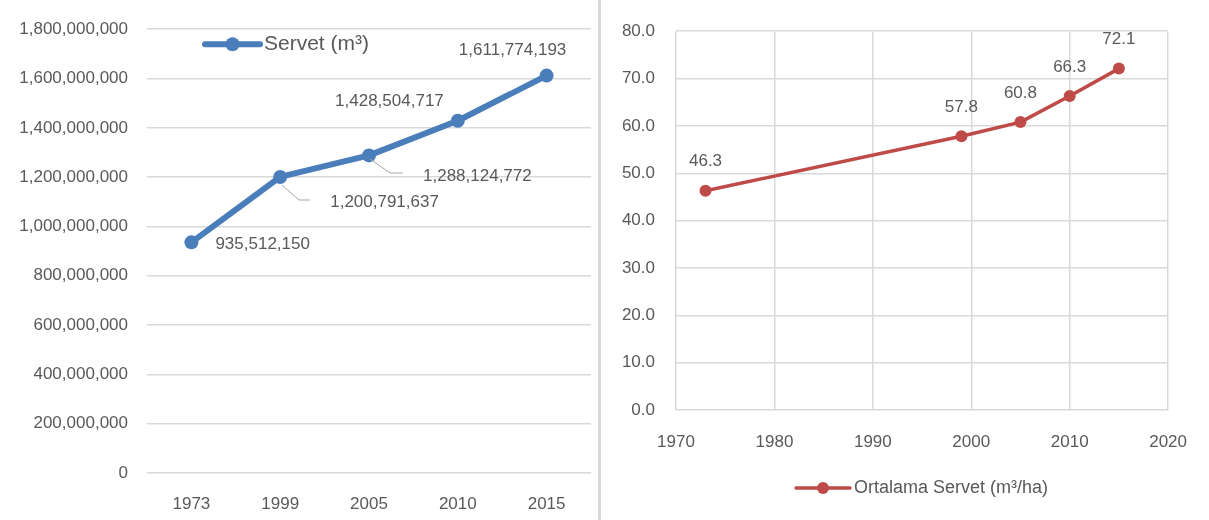 The width and height of the screenshot is (1209, 520). I want to click on legend-label: Ortalama Servet (m³/ha), so click(951, 486).